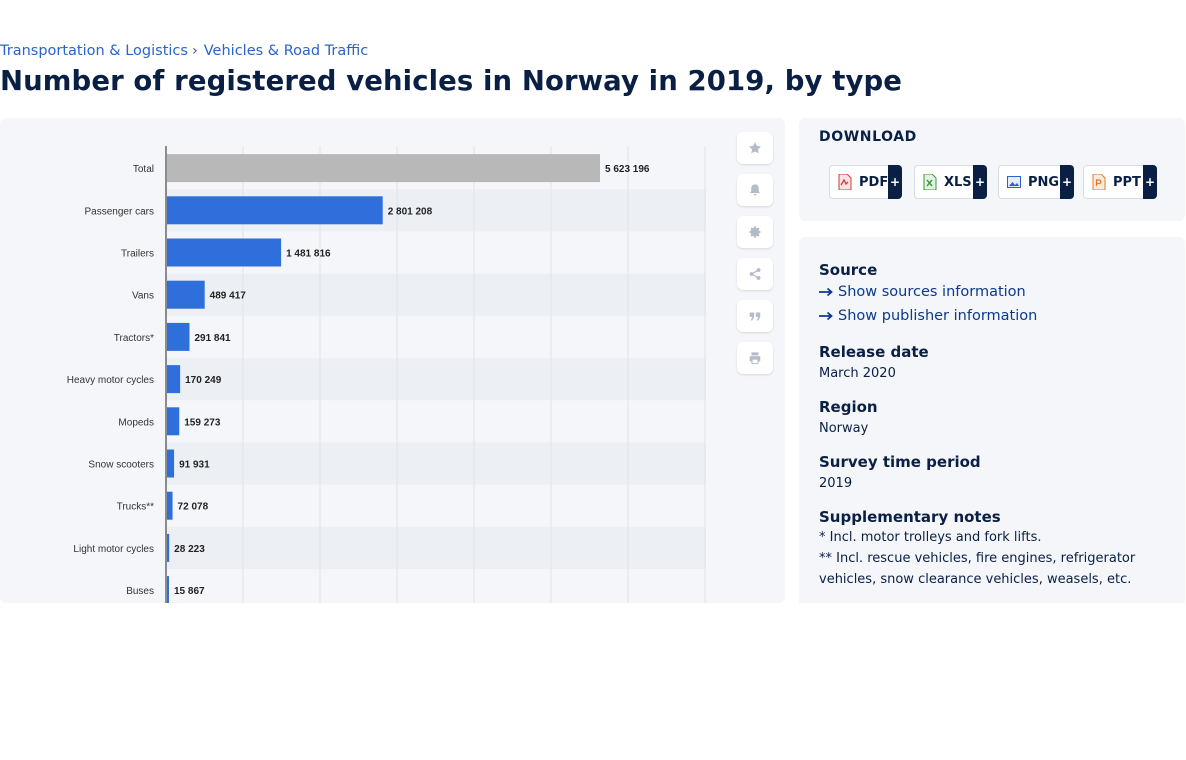  I want to click on value-label: 15 867, so click(189, 591).